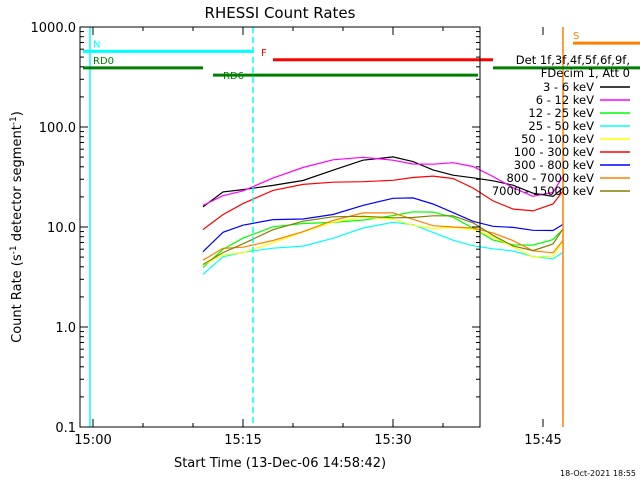 The image size is (640, 480). Describe the element at coordinates (598, 473) in the screenshot. I see `footer-date: 18-Oct-2021 18:55` at that location.